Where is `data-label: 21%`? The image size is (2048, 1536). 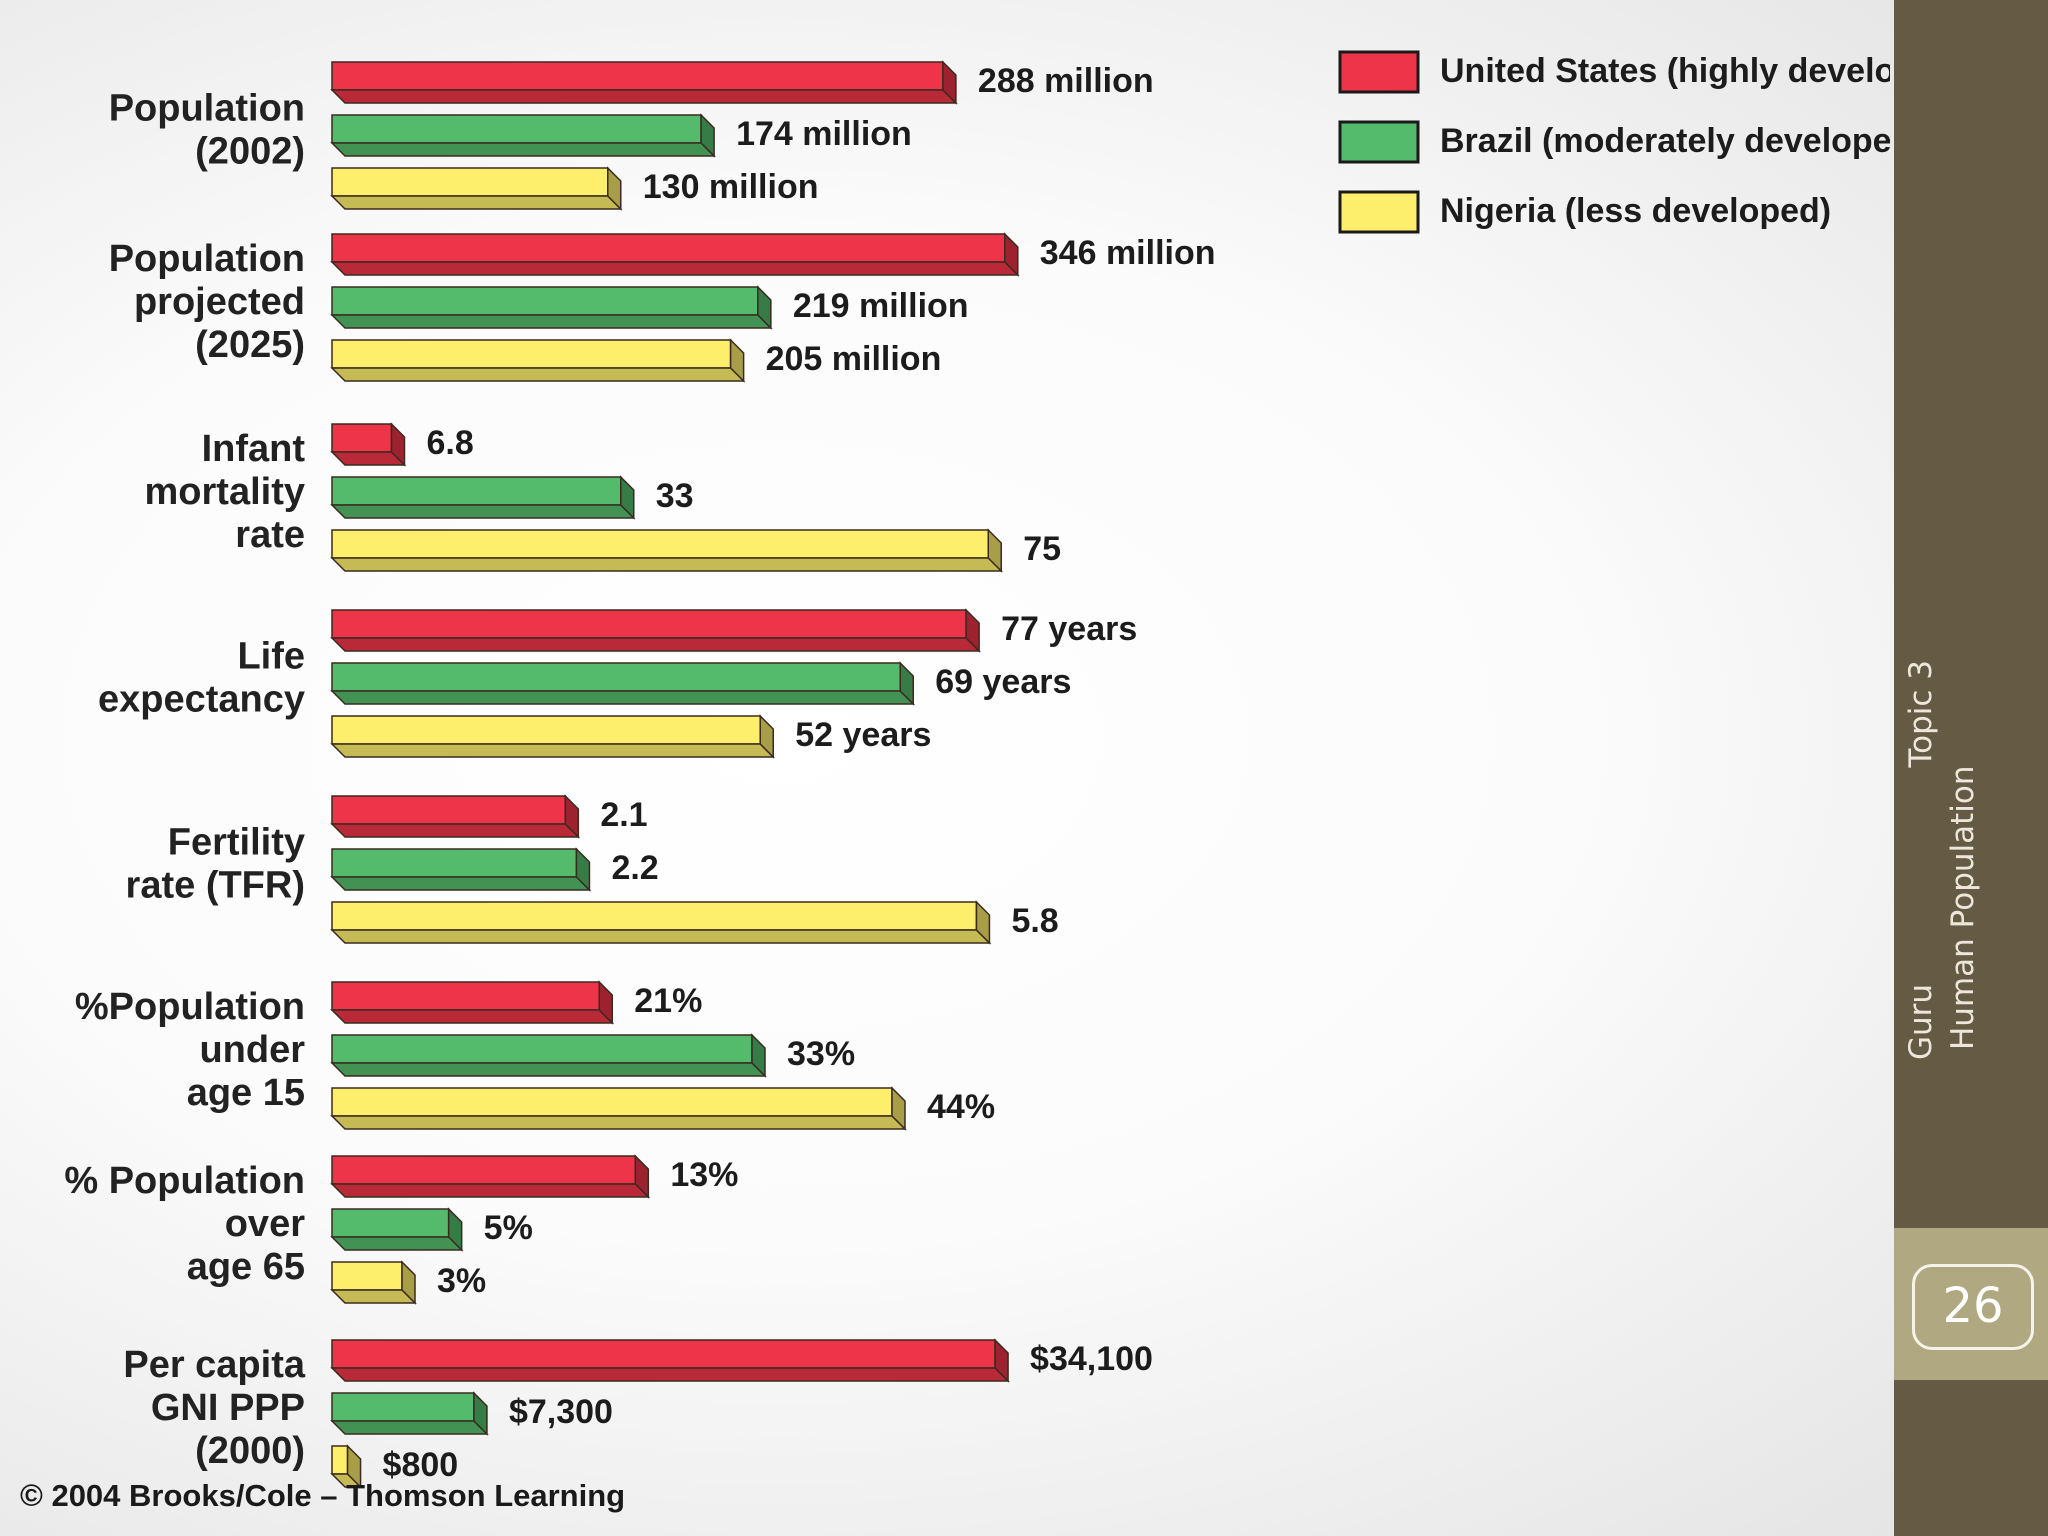 data-label: 21% is located at coordinates (668, 1001).